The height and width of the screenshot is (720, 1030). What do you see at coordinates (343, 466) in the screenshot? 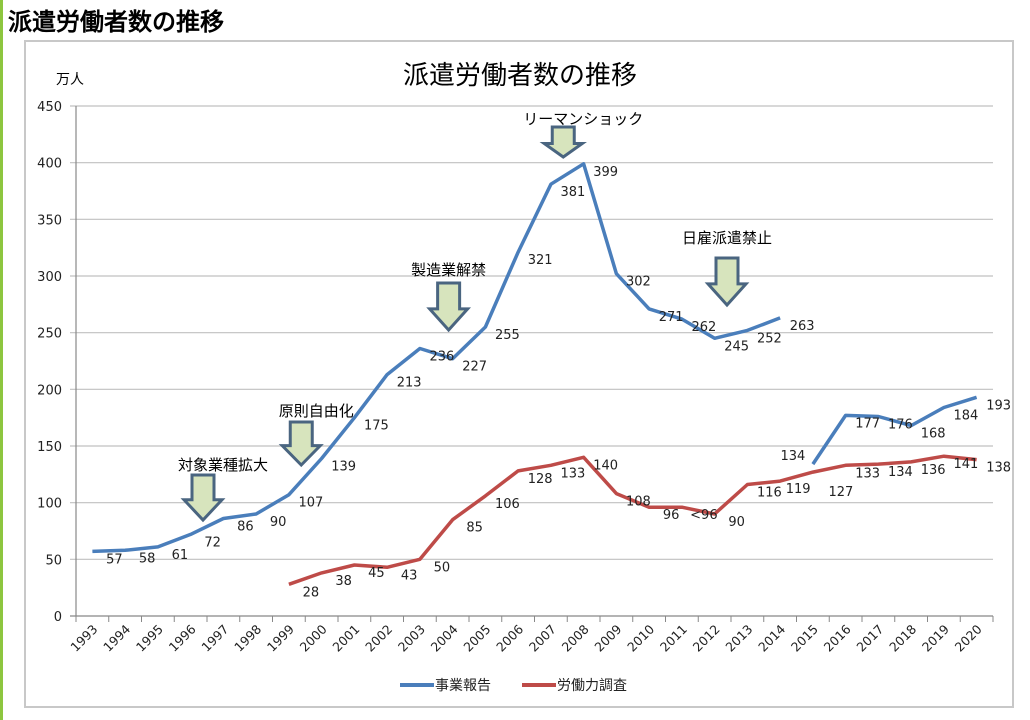
I see `data-label: 139` at bounding box center [343, 466].